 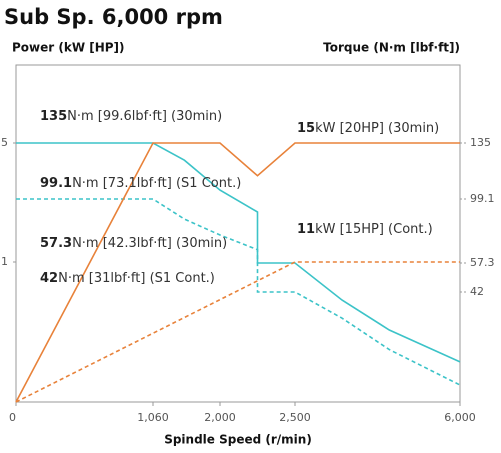 What do you see at coordinates (56, 243) in the screenshot?
I see `annotation-value: 57.3` at bounding box center [56, 243].